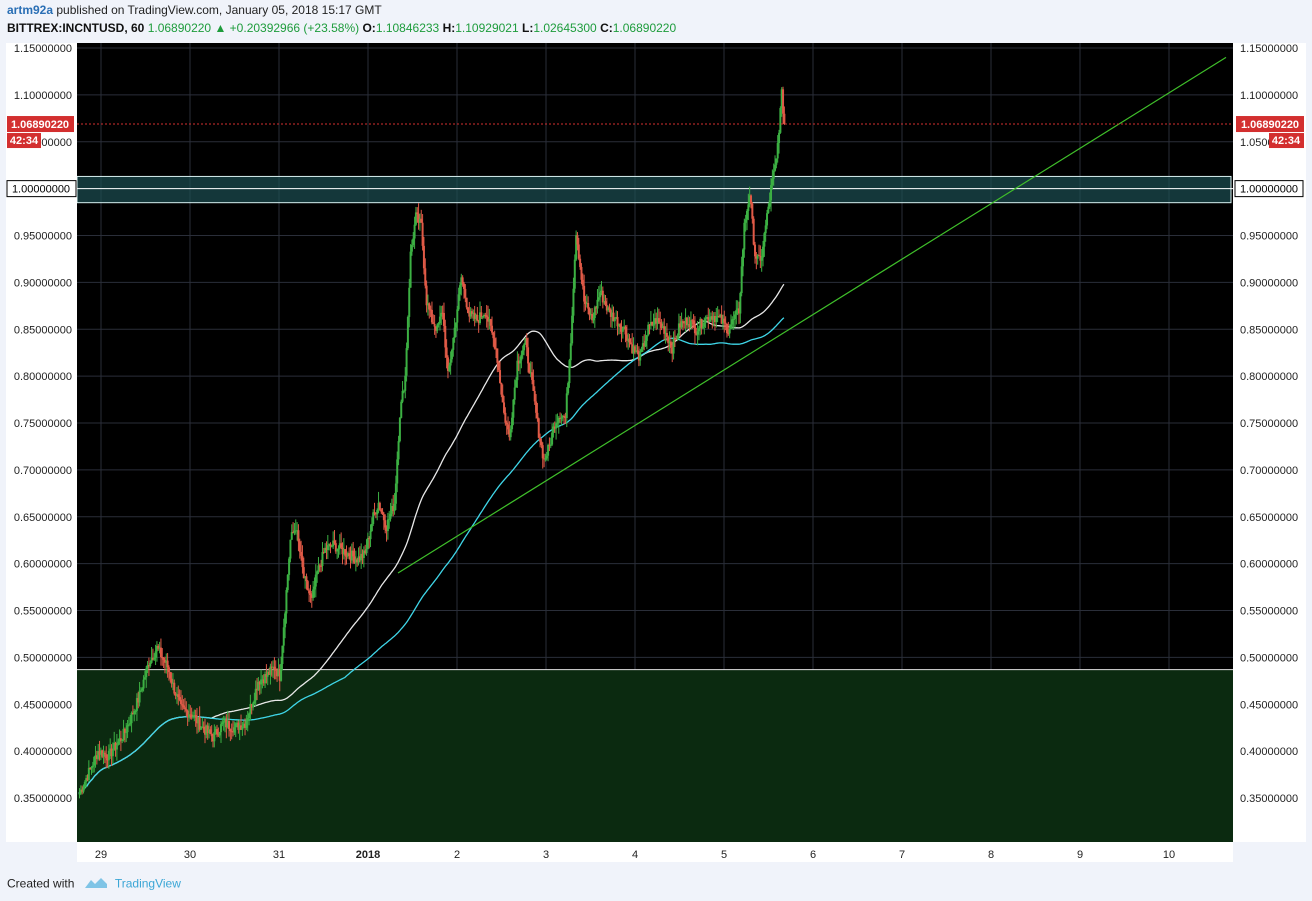  What do you see at coordinates (1269, 705) in the screenshot?
I see `y-tick-right: 0.45000000` at bounding box center [1269, 705].